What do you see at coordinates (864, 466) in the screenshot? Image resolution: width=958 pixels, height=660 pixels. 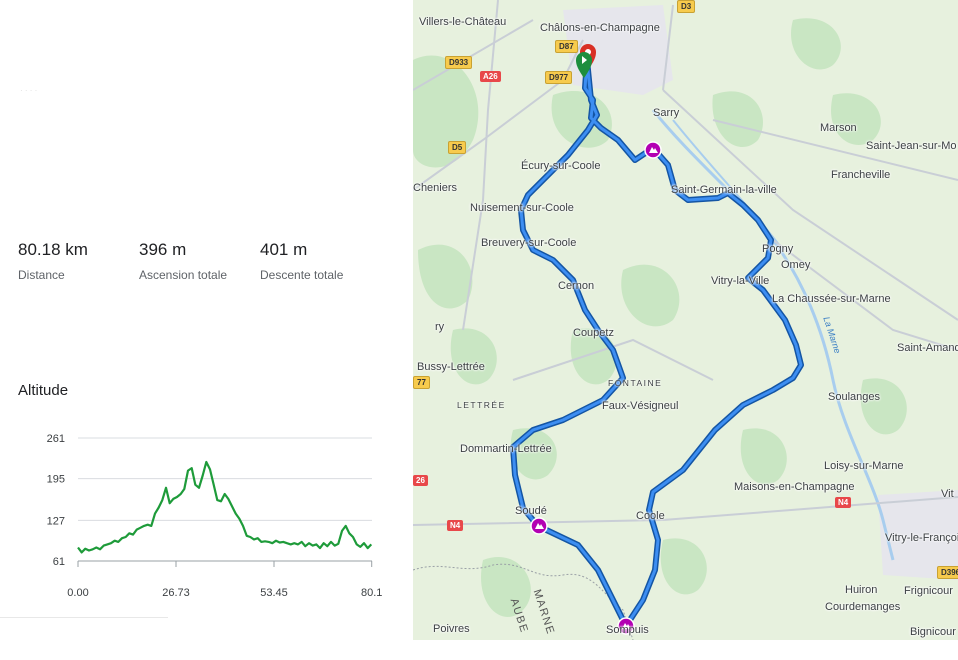 I see `place-label: Loisy-sur-Marne` at bounding box center [864, 466].